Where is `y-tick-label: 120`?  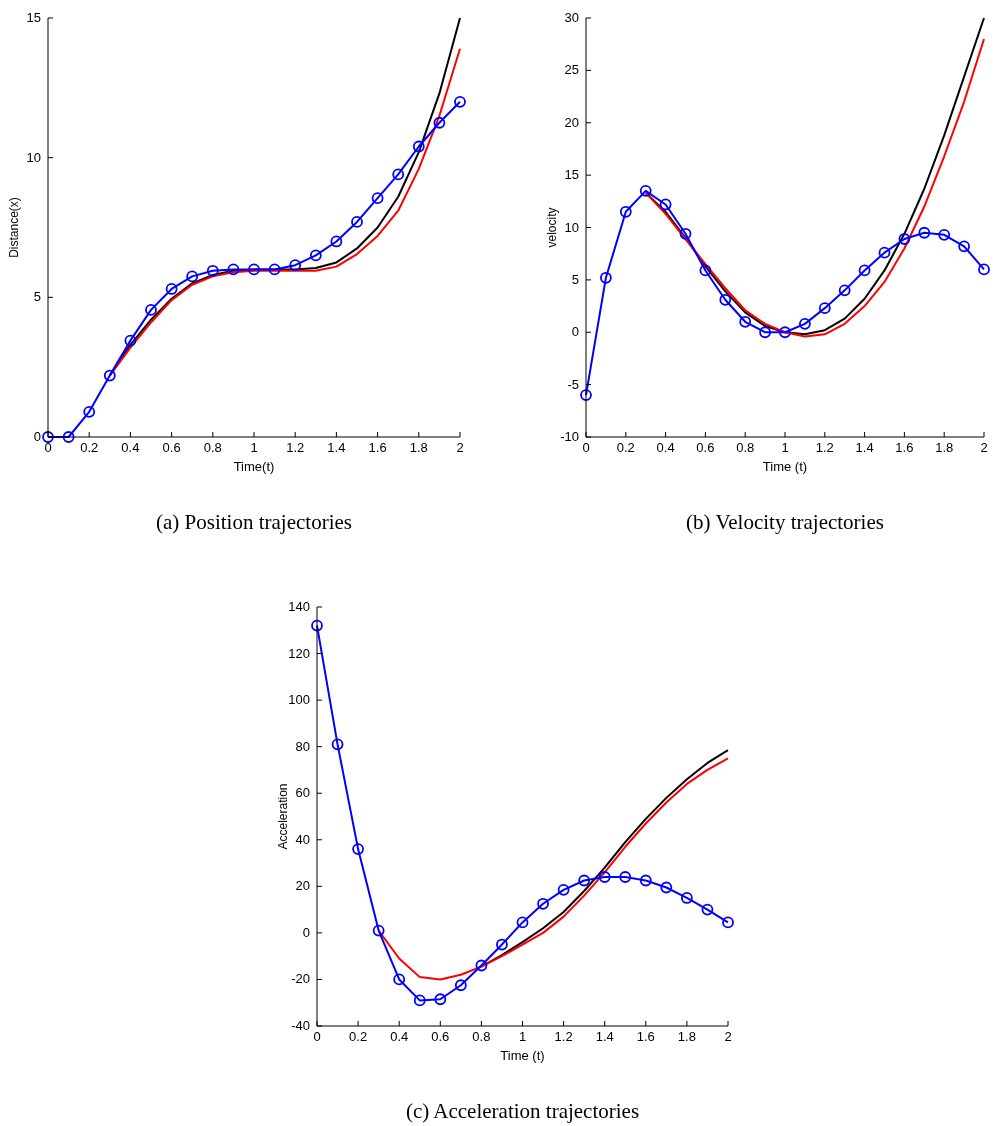 y-tick-label: 120 is located at coordinates (299, 653).